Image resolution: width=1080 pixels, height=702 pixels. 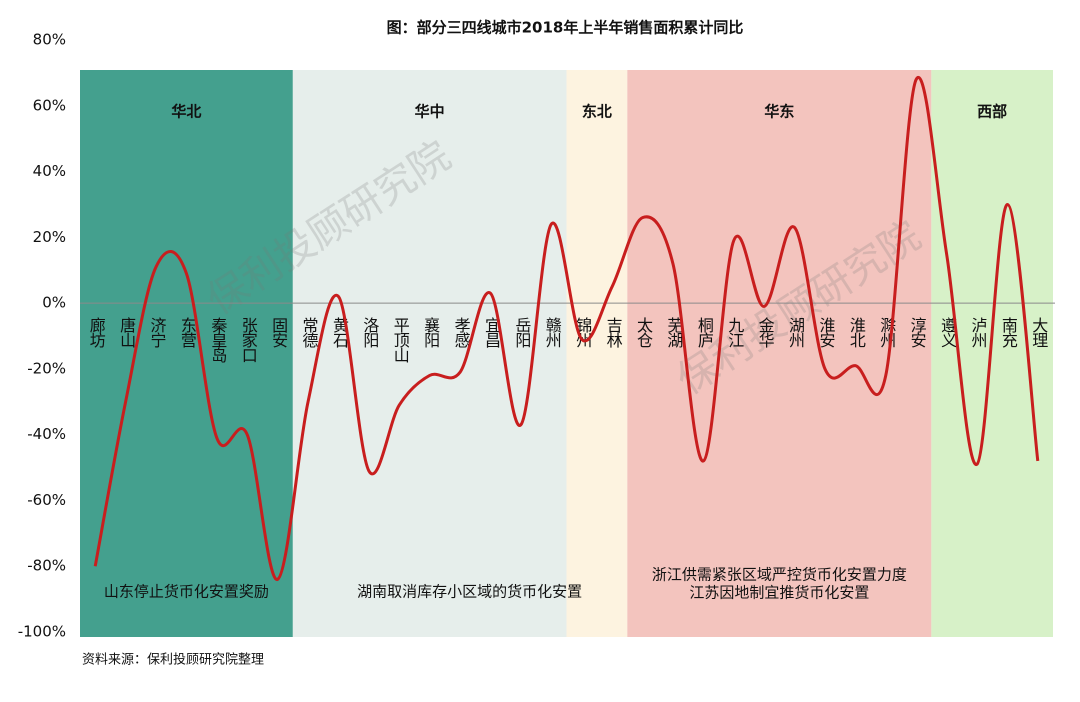 What do you see at coordinates (46, 500) in the screenshot?
I see `y-tick-label: -60%` at bounding box center [46, 500].